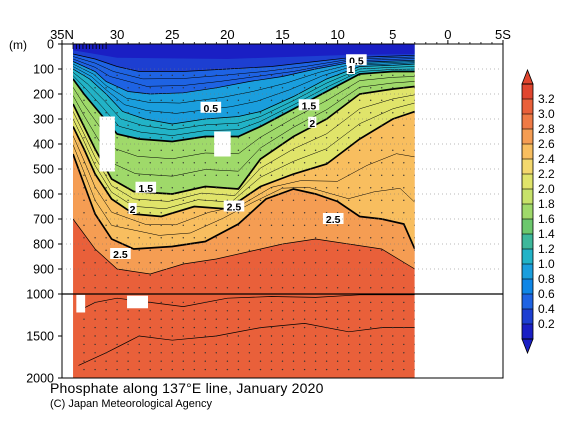 This screenshot has height=423, width=570. Describe the element at coordinates (546, 189) in the screenshot. I see `colorbar-tick-label: 2.0` at that location.